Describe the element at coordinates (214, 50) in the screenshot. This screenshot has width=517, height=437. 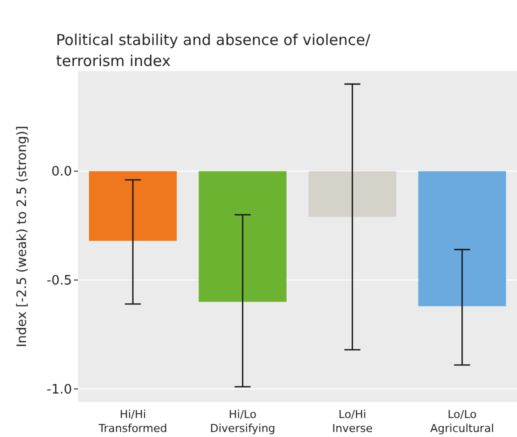
I see `chart-title: Political stability and absence of violence/ terrorism index` at that location.